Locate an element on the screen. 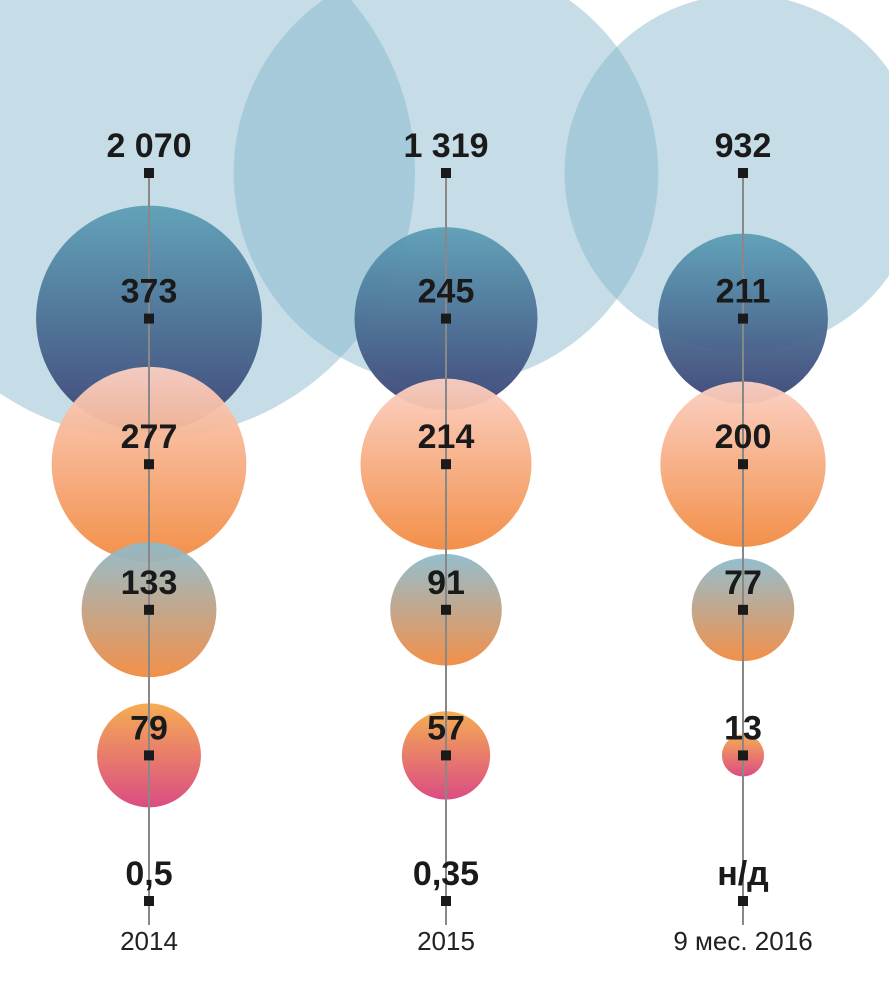 The image size is (889, 985). value-label: 77 is located at coordinates (743, 583).